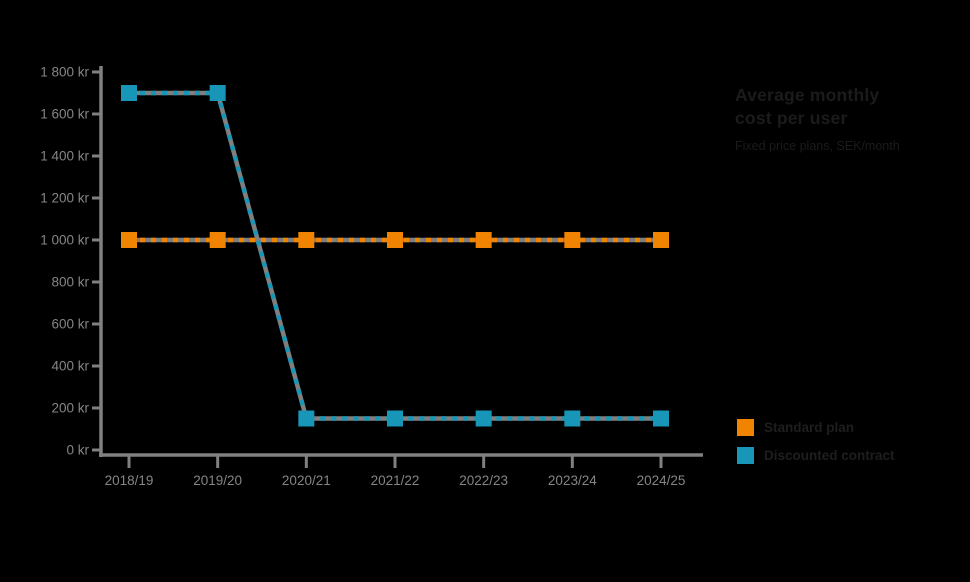 This screenshot has width=970, height=582. I want to click on y-axis-label: 0 kr, so click(77, 450).